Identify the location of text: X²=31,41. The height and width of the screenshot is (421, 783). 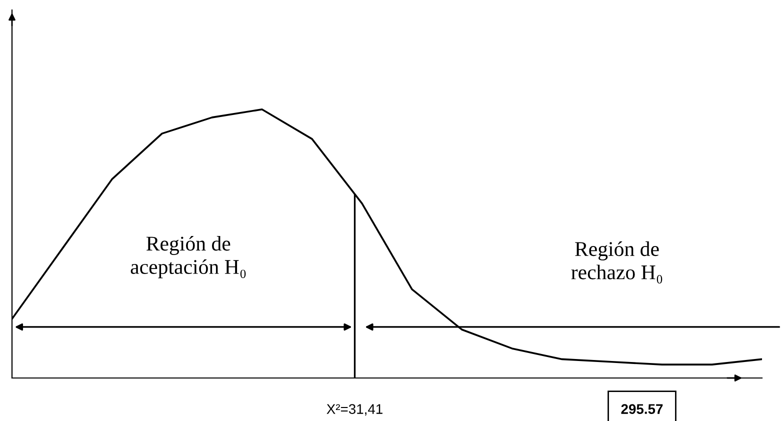
(354, 410).